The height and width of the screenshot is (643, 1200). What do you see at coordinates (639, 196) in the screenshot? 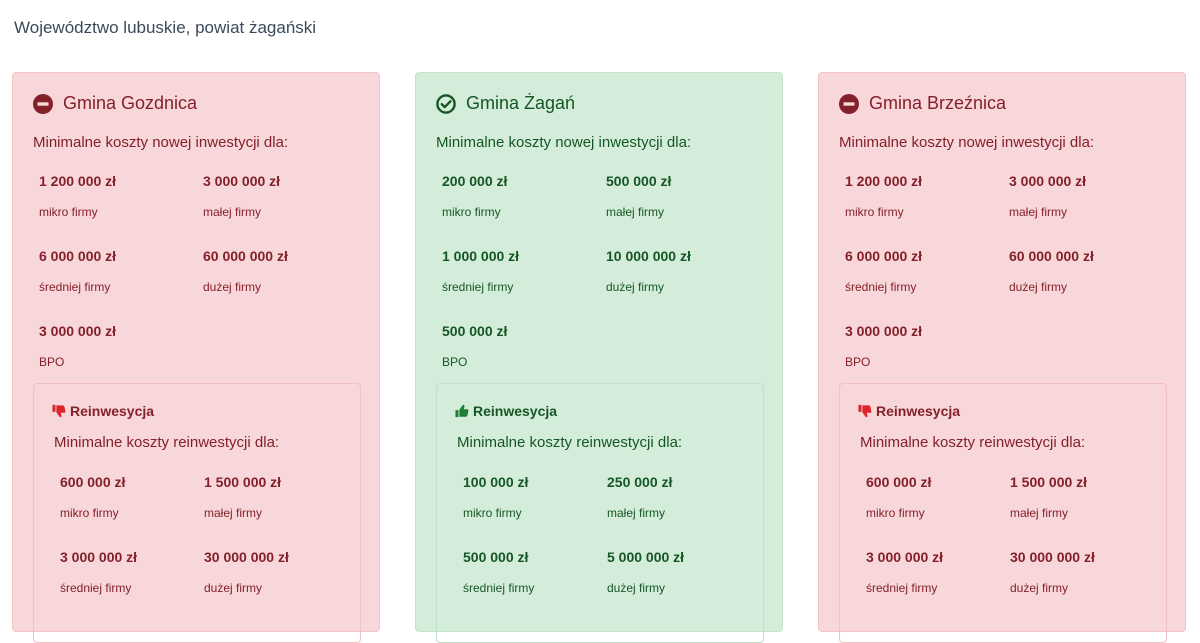
I see `cost-item: 500 000 zł małej firmy` at bounding box center [639, 196].